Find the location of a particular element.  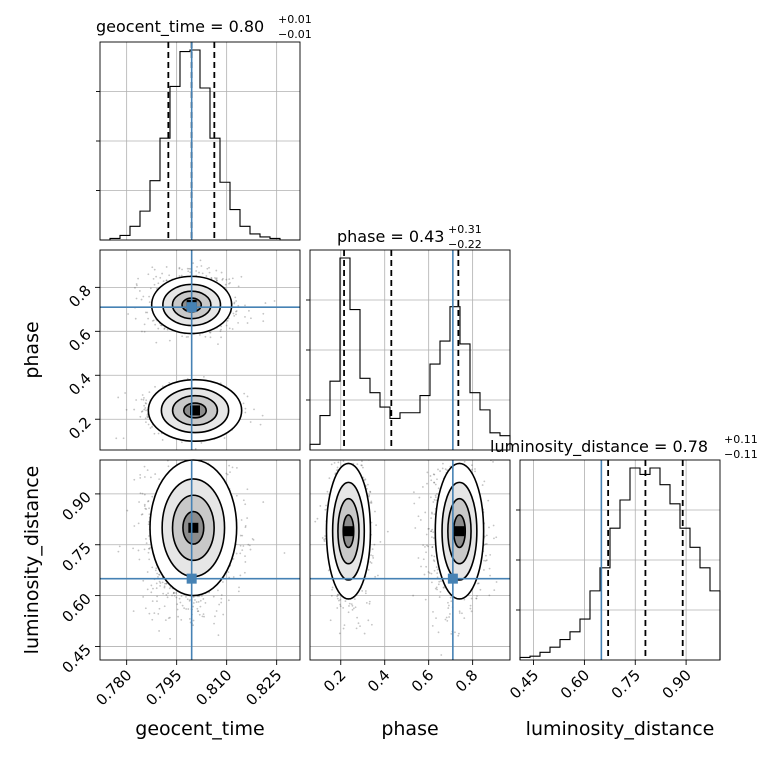

grid-r2c2 is located at coordinates (620, 560).